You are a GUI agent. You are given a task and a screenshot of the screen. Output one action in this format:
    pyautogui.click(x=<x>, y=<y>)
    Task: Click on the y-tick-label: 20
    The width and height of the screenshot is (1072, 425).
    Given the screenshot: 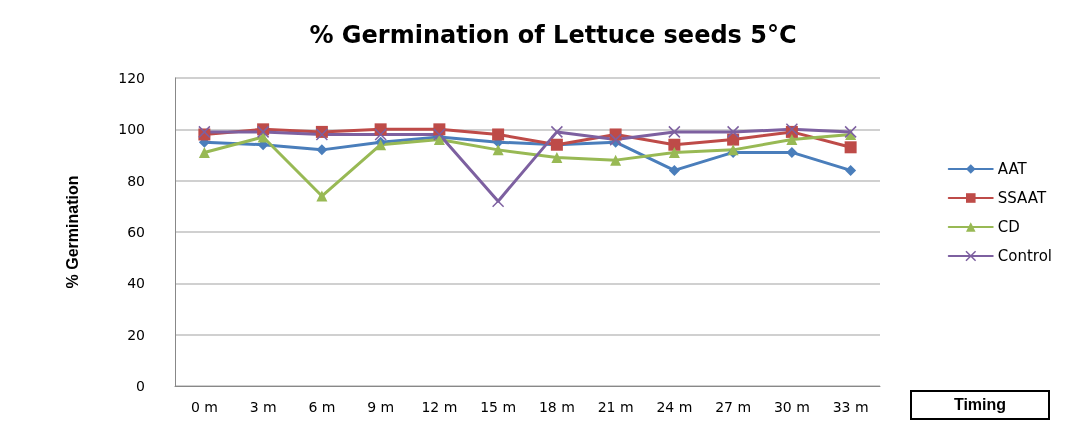 What is the action you would take?
    pyautogui.click(x=136, y=334)
    